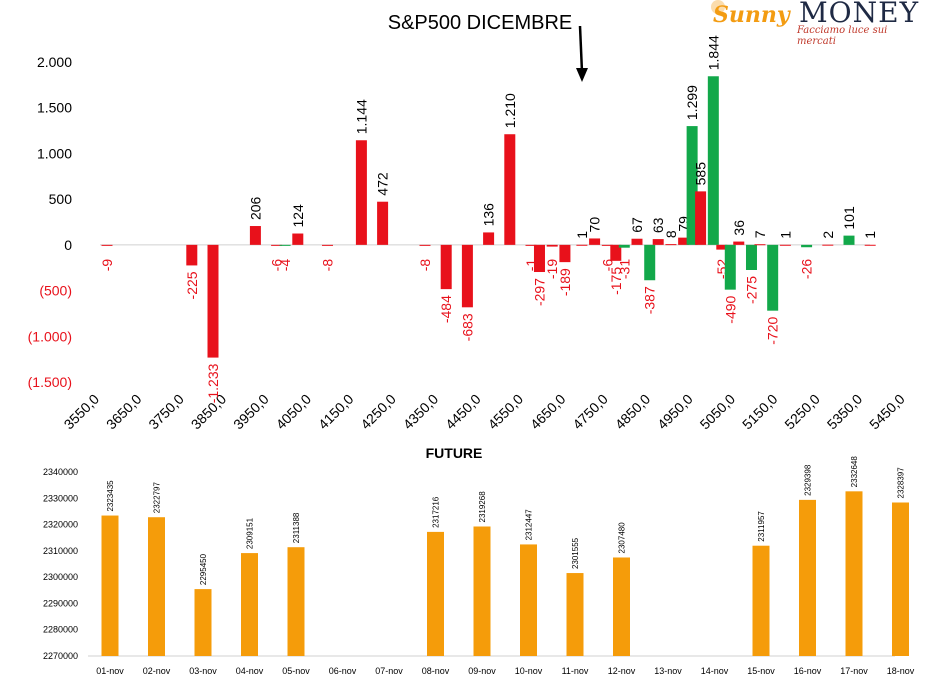 This screenshot has height=691, width=929. I want to click on x-tick-label: 3950,0, so click(251, 412).